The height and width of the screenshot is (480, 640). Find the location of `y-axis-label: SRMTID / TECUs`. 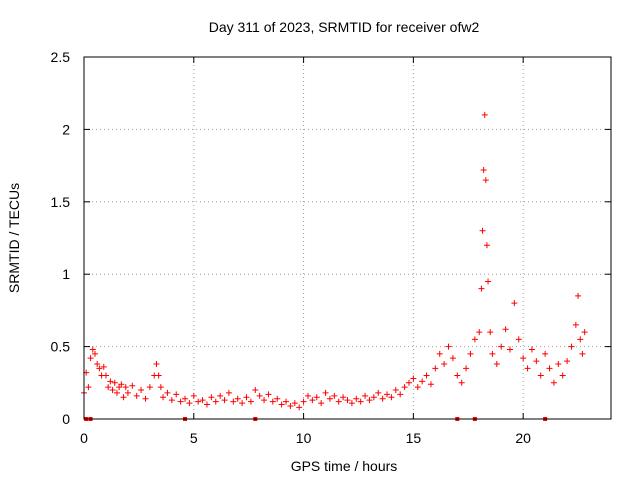

y-axis-label: SRMTID / TECUs is located at coordinates (14, 238).